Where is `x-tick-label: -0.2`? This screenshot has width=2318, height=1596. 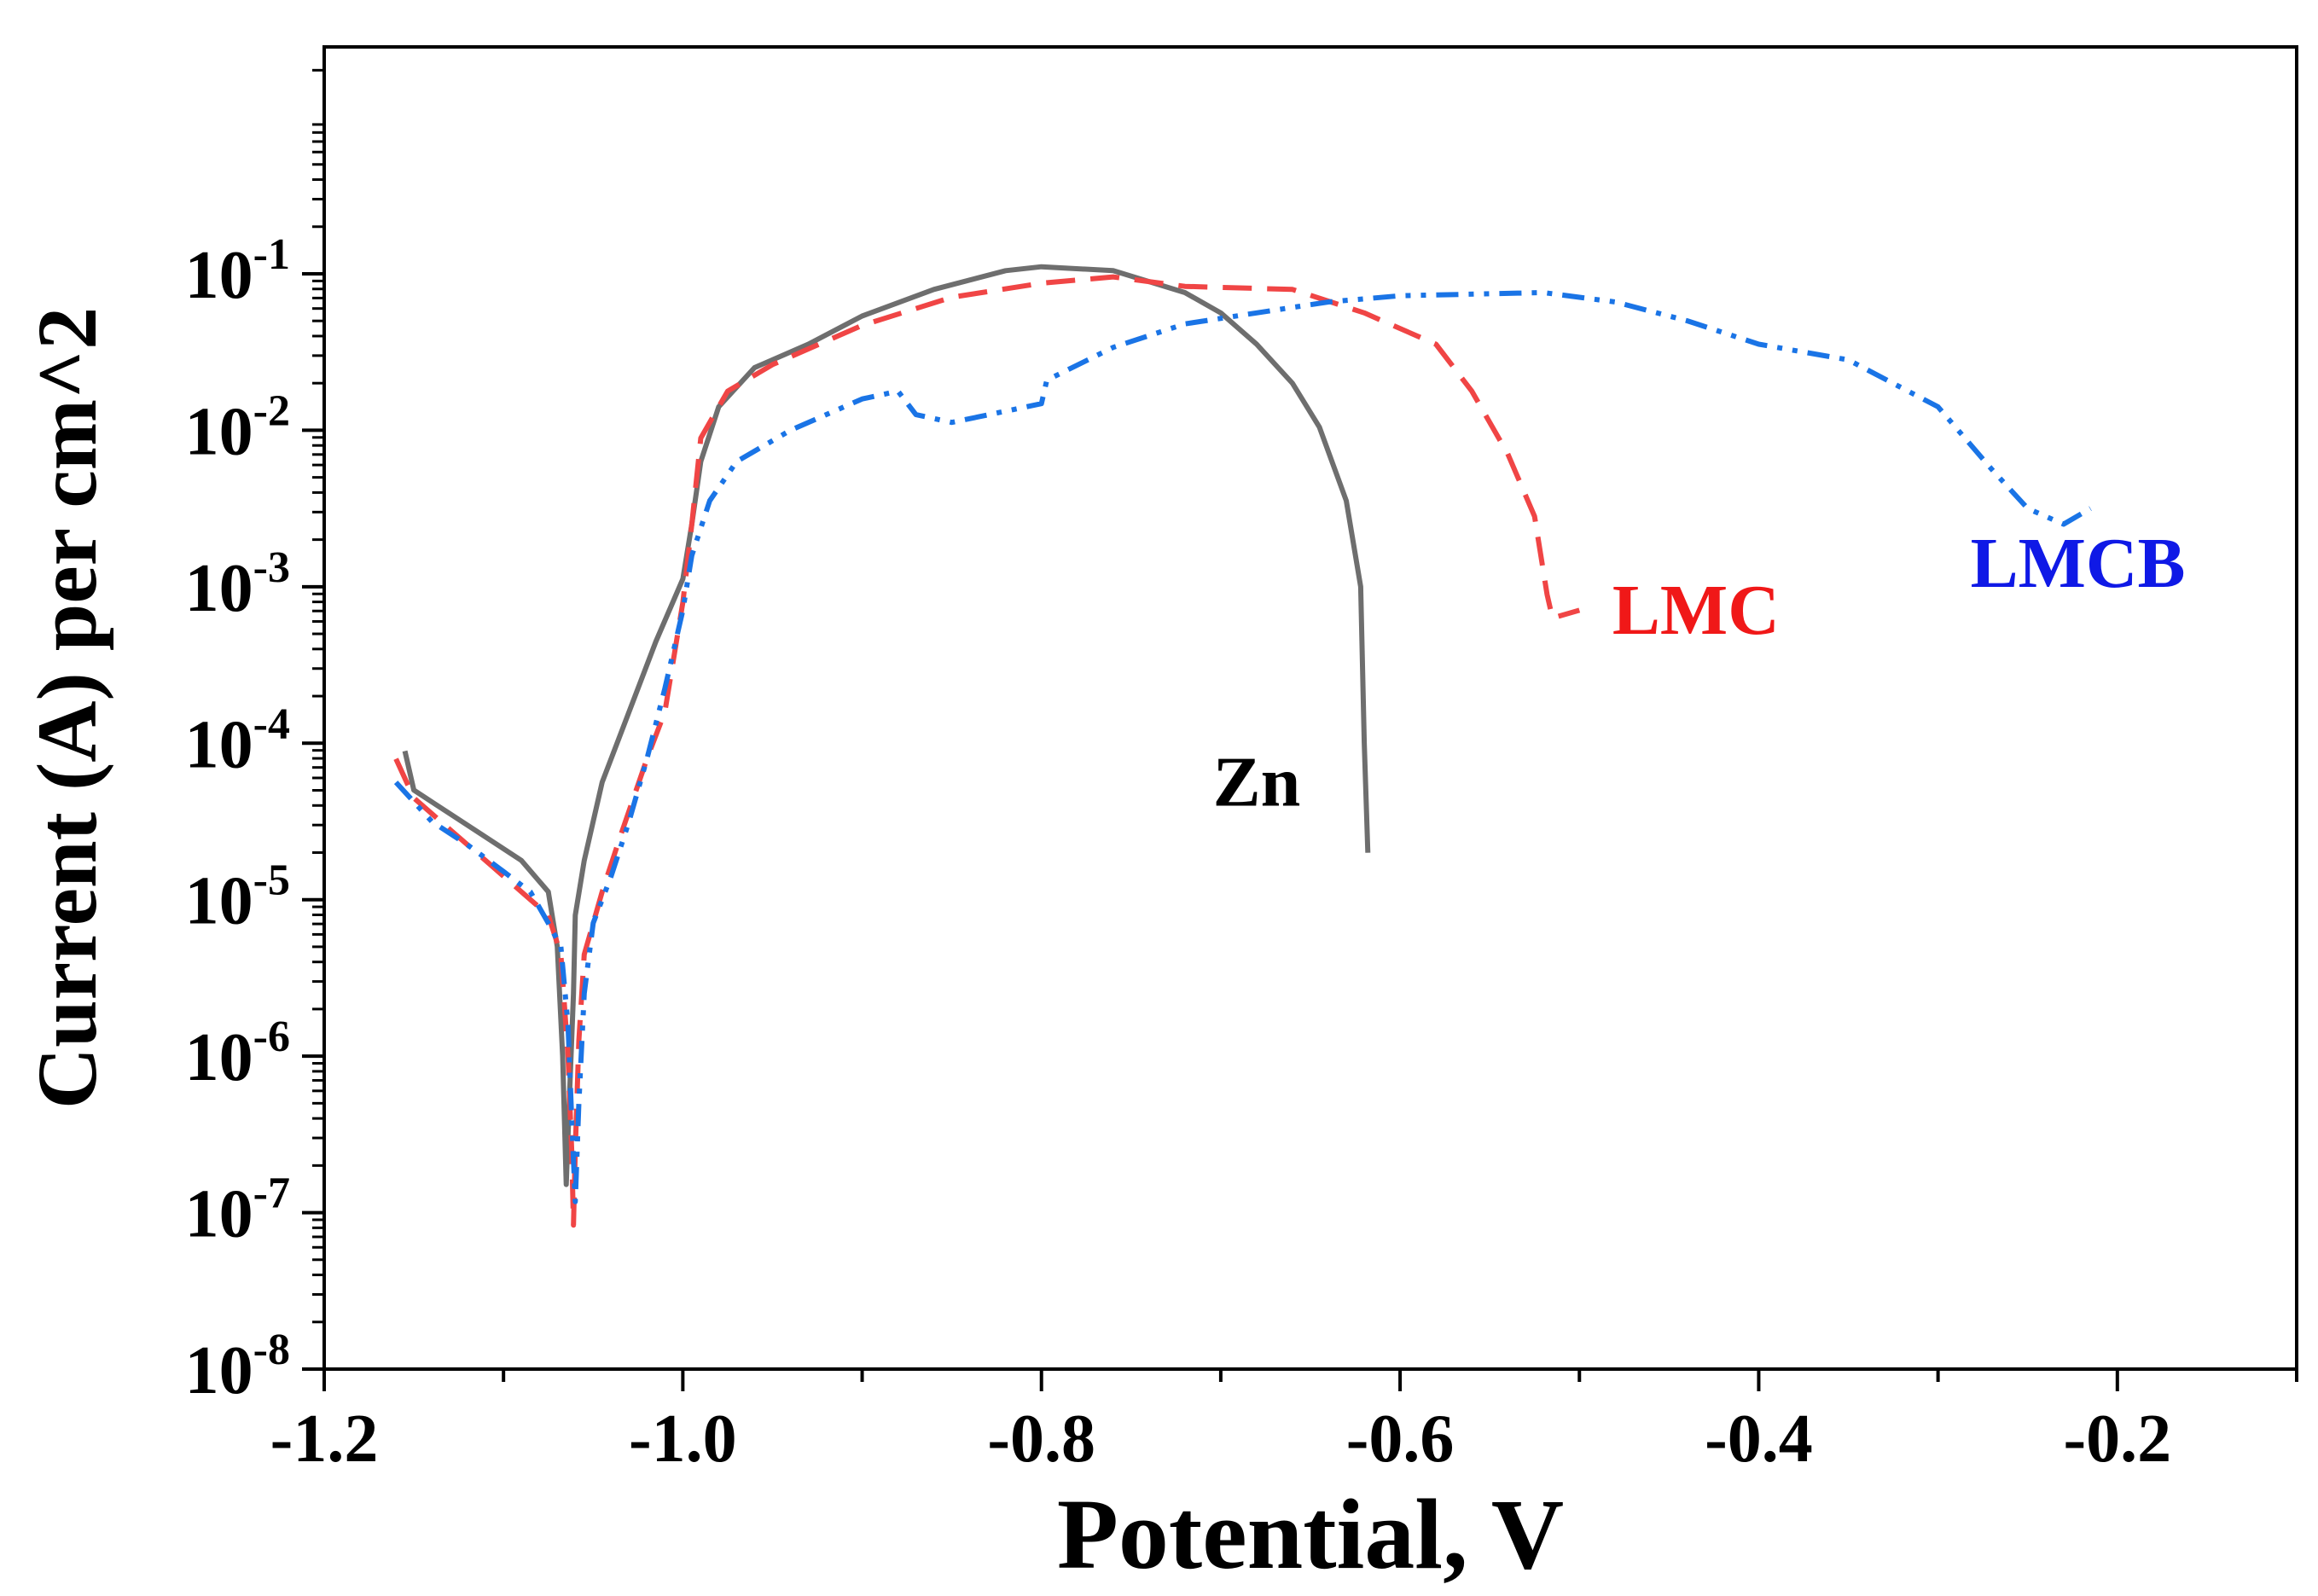
x-tick-label: -0.2 is located at coordinates (2117, 1439).